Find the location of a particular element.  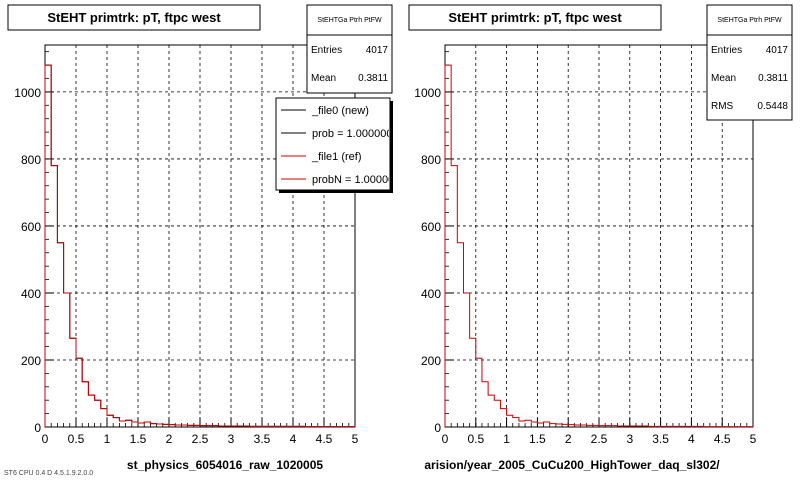

legend-label: prob = 1.000000 is located at coordinates (352, 134).